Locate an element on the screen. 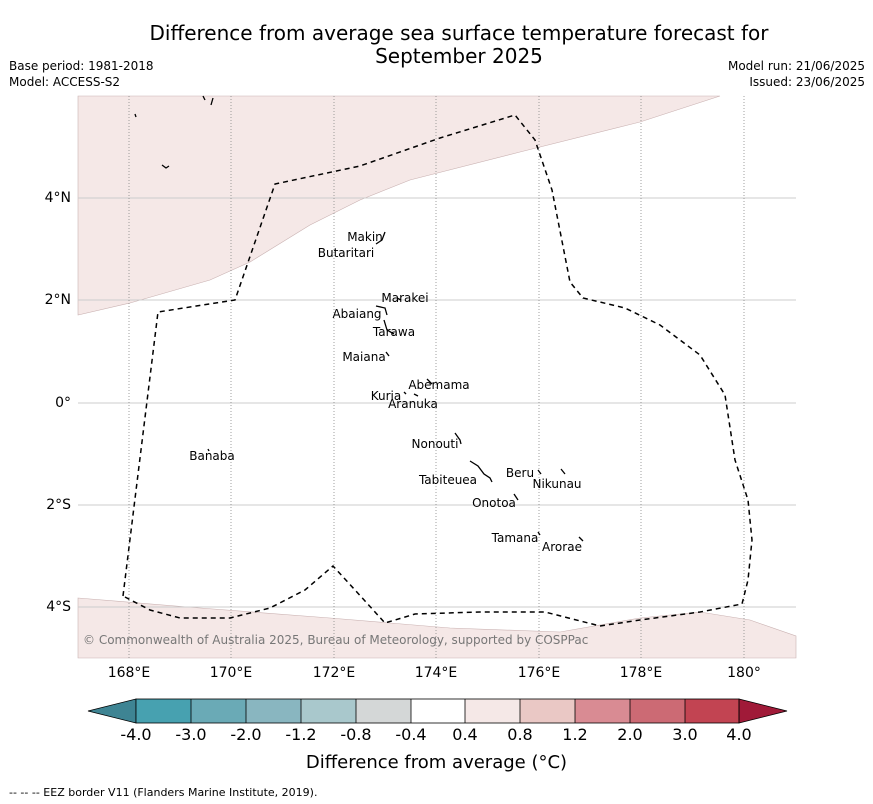  colorbar-tick-7: 0.4 is located at coordinates (465, 734).